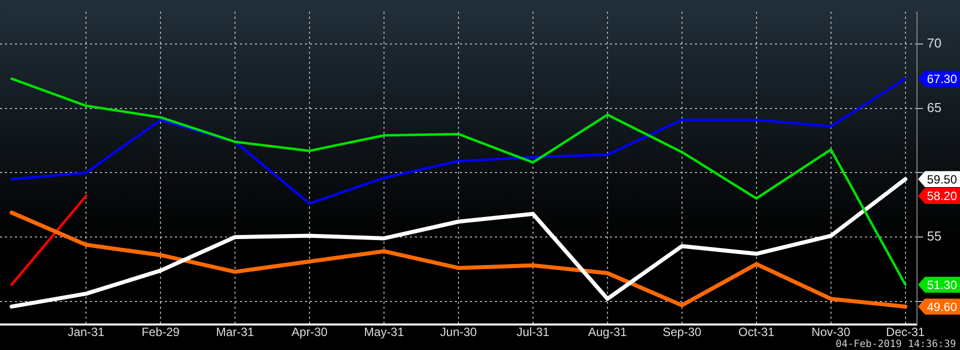 This screenshot has height=350, width=960. Describe the element at coordinates (235, 332) in the screenshot. I see `x-tick-label: Mar-31` at that location.